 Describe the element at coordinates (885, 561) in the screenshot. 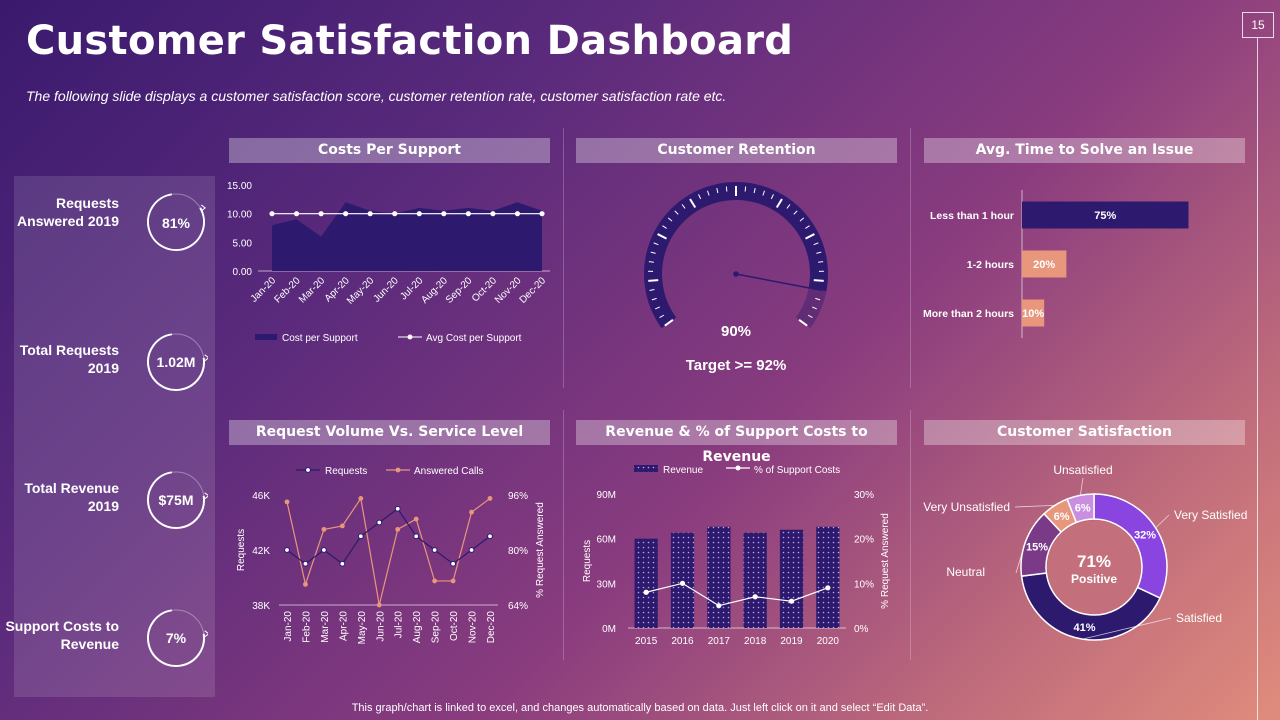

I see `y2-axis-title: % Request Answered` at that location.